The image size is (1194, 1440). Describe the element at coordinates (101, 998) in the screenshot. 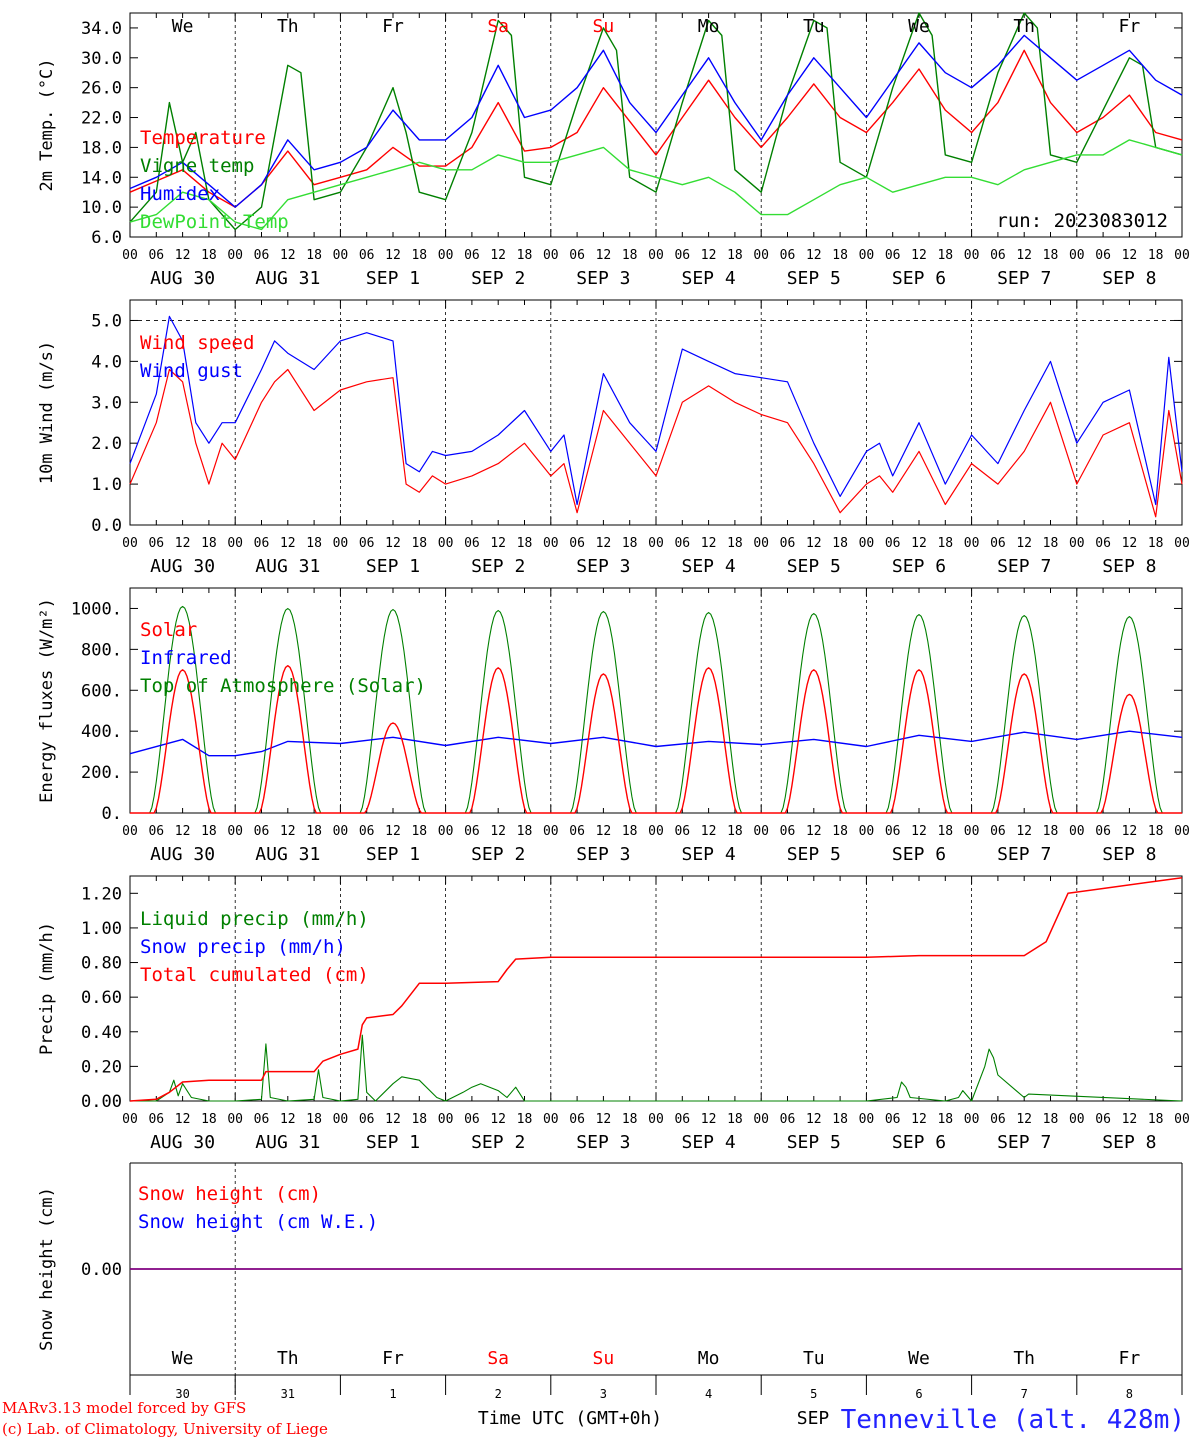

I see `y-tick-label: 0.60` at that location.